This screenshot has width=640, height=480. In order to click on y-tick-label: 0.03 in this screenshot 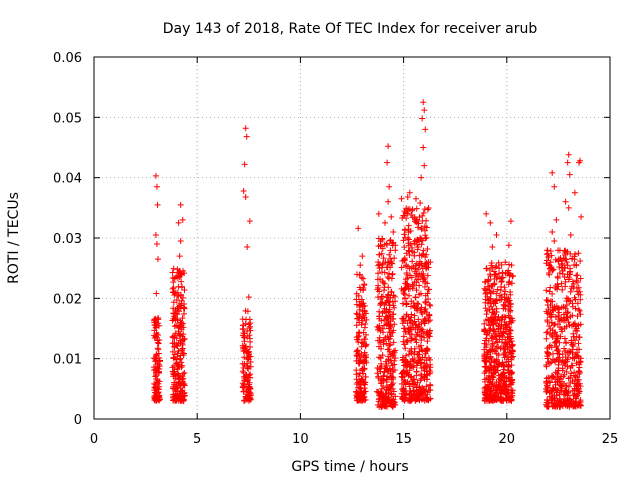, I will do `click(67, 239)`.